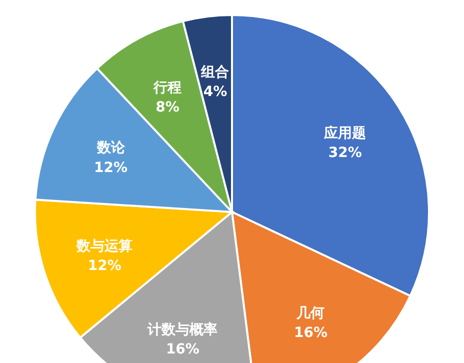 The height and width of the screenshot is (363, 464). What do you see at coordinates (167, 88) in the screenshot?
I see `slice-label: 行程` at bounding box center [167, 88].